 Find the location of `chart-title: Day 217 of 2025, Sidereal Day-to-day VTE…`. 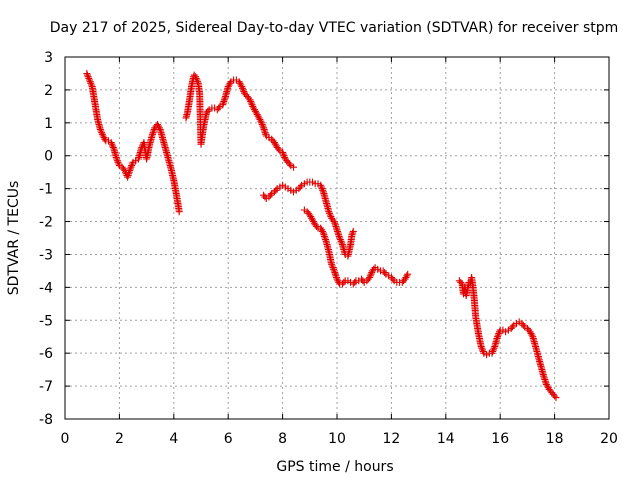

chart-title: Day 217 of 2025, Sidereal Day-to-day VTE… is located at coordinates (334, 28).